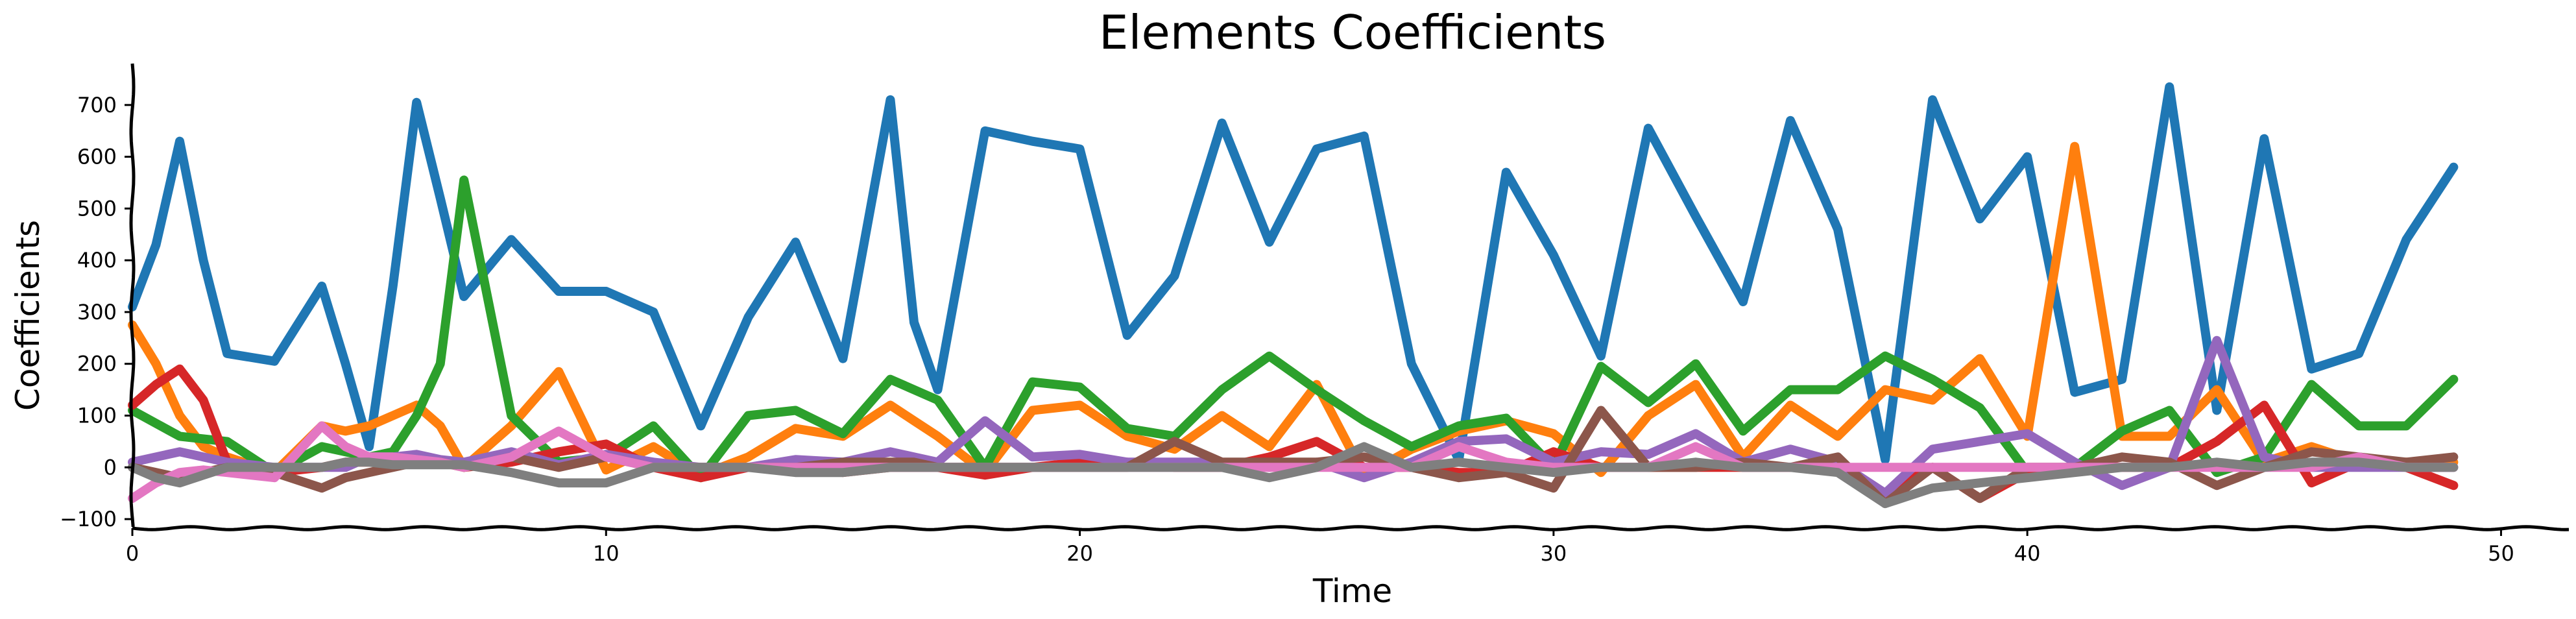  What do you see at coordinates (28, 316) in the screenshot?
I see `y-axis-title: Coefficients` at bounding box center [28, 316].